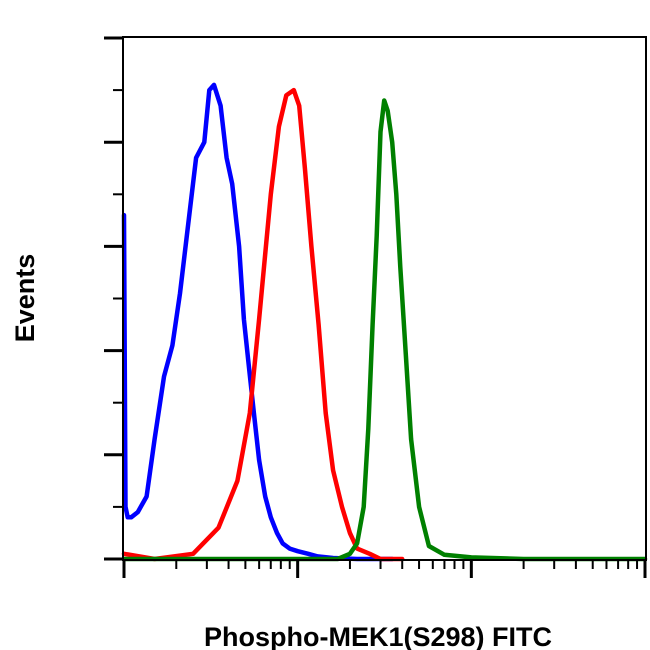  Describe the element at coordinates (25, 298) in the screenshot. I see `y-axis-label: Events` at that location.